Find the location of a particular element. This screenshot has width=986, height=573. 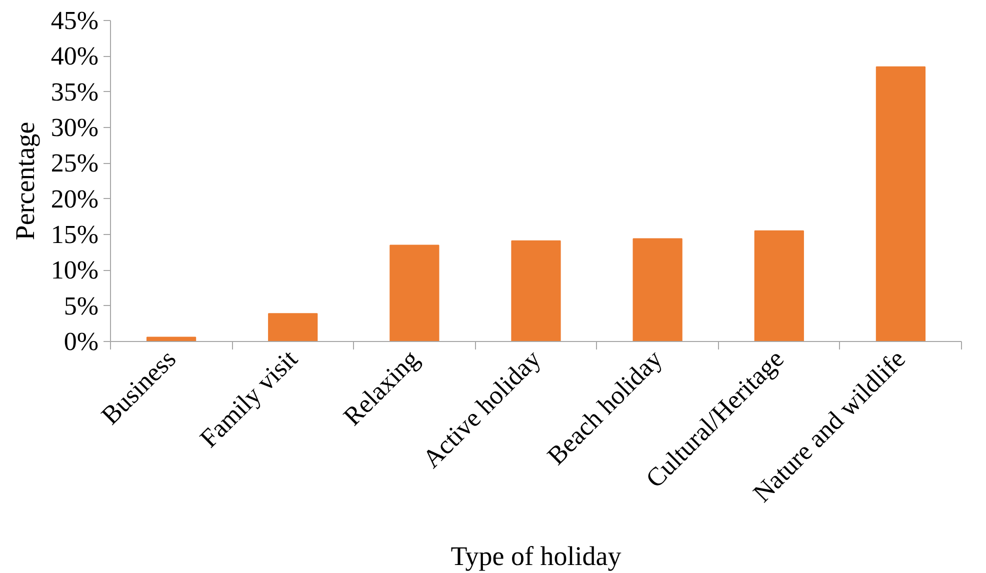

y-tick-label: 25% is located at coordinates (74, 163).